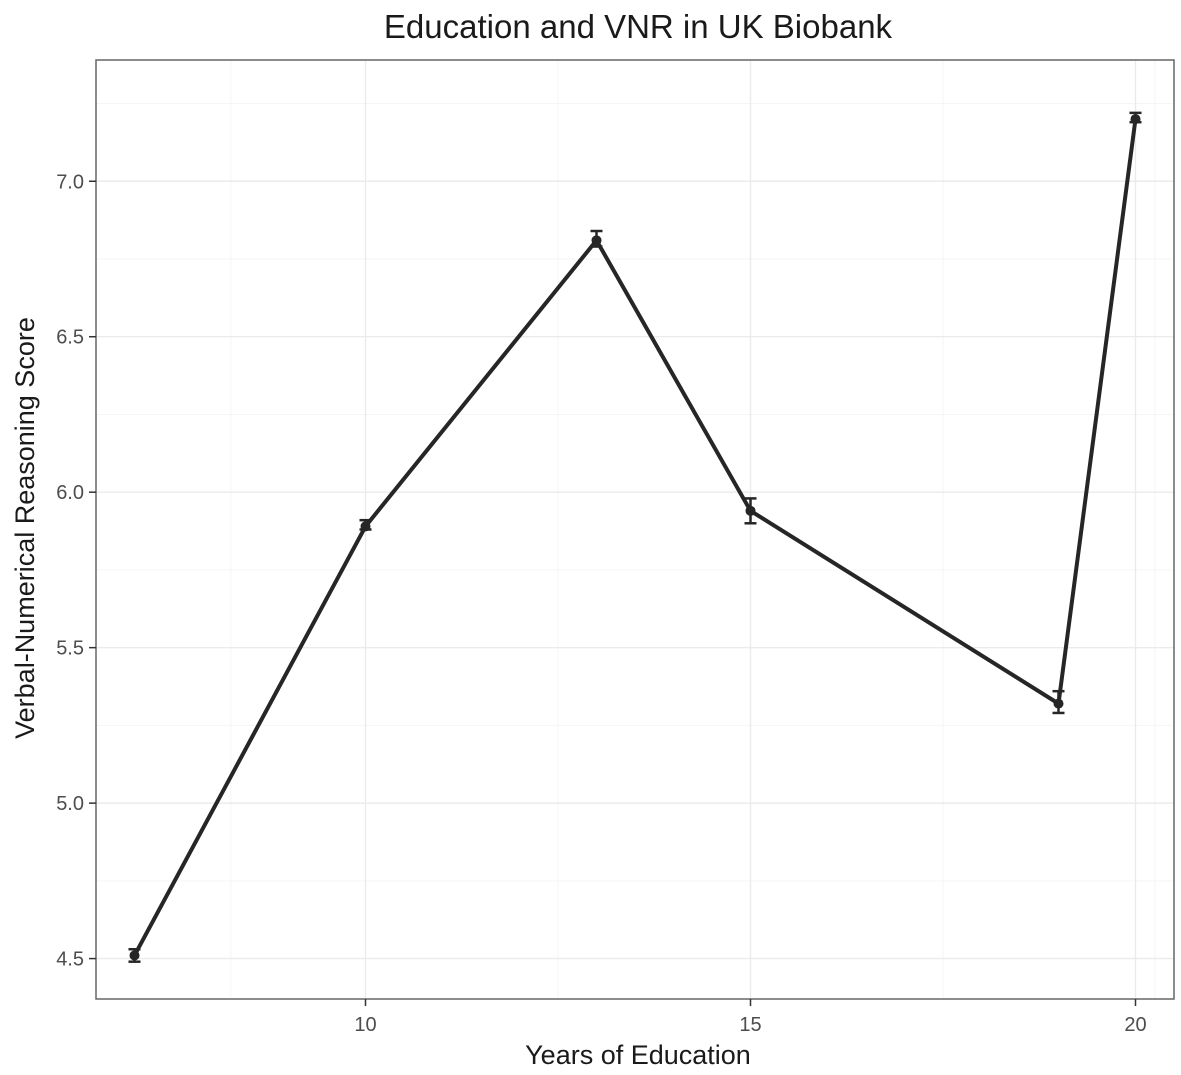 This screenshot has width=1181, height=1075. Describe the element at coordinates (70, 182) in the screenshot. I see `y-tick-label: 7.0` at that location.